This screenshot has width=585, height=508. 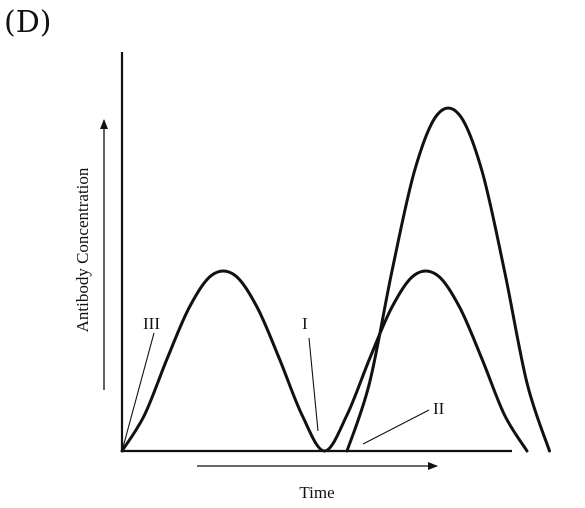 What do you see at coordinates (313, 384) in the screenshot?
I see `annotation-line-i` at bounding box center [313, 384].